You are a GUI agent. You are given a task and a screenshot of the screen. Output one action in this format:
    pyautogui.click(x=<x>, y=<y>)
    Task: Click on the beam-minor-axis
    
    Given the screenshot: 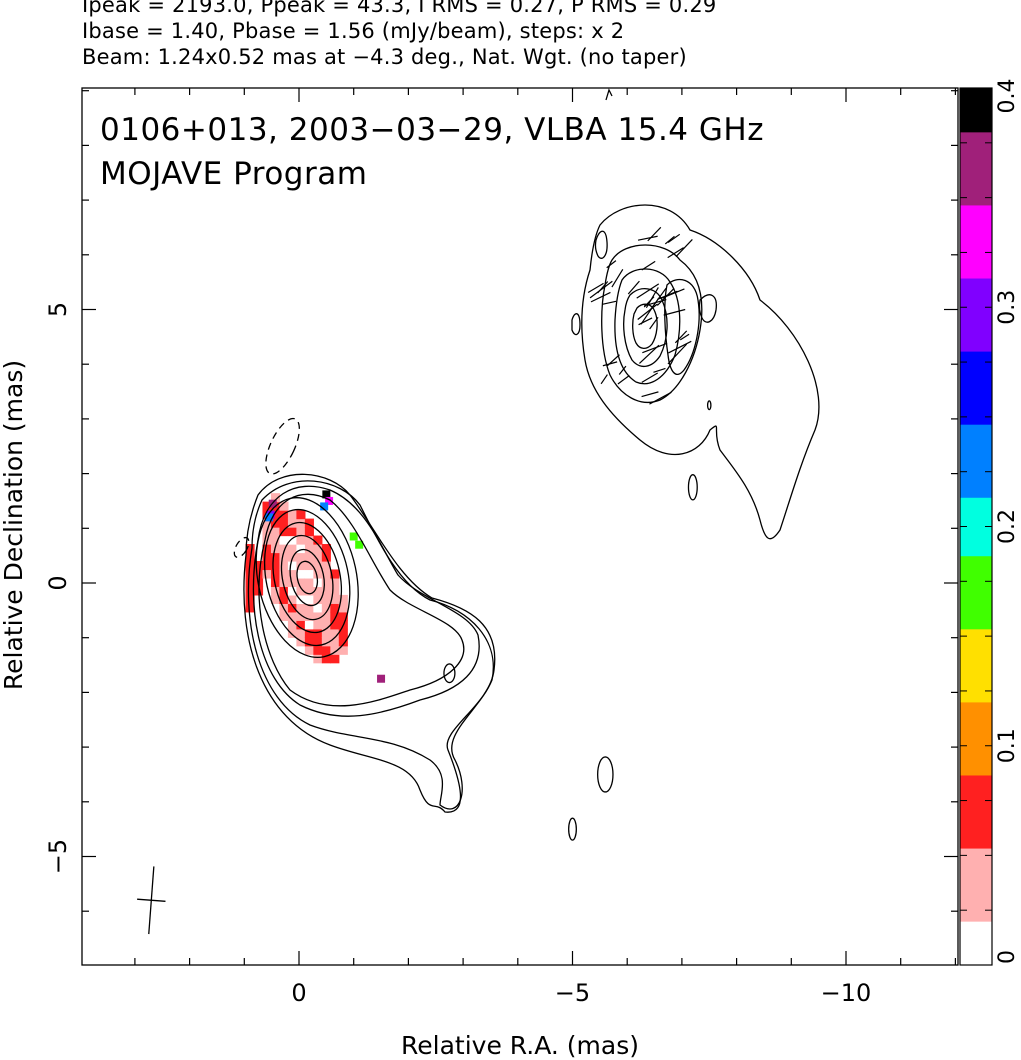 What is the action you would take?
    pyautogui.click(x=151, y=900)
    